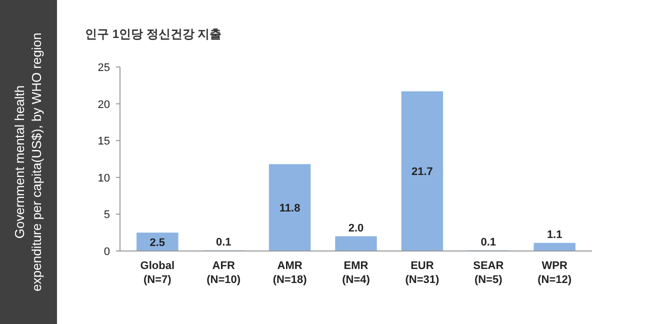  I want to click on x-tick-label: Global (N=7), so click(157, 273).